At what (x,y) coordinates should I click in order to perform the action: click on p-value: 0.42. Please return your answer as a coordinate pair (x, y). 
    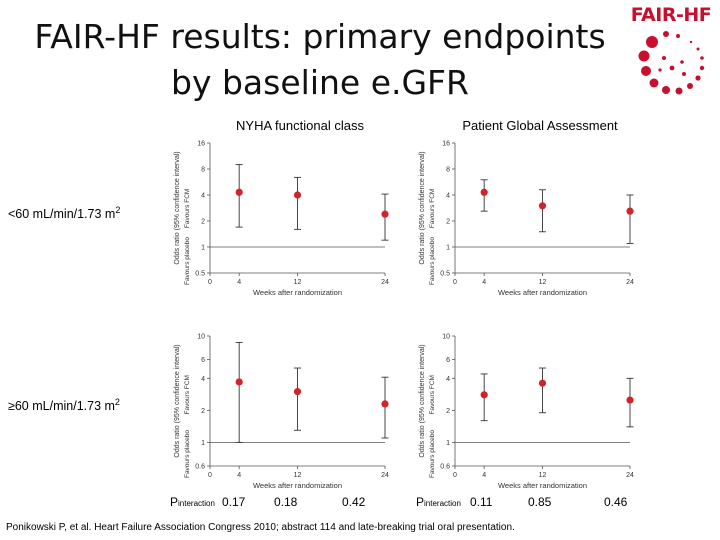
    Looking at the image, I should click on (354, 502).